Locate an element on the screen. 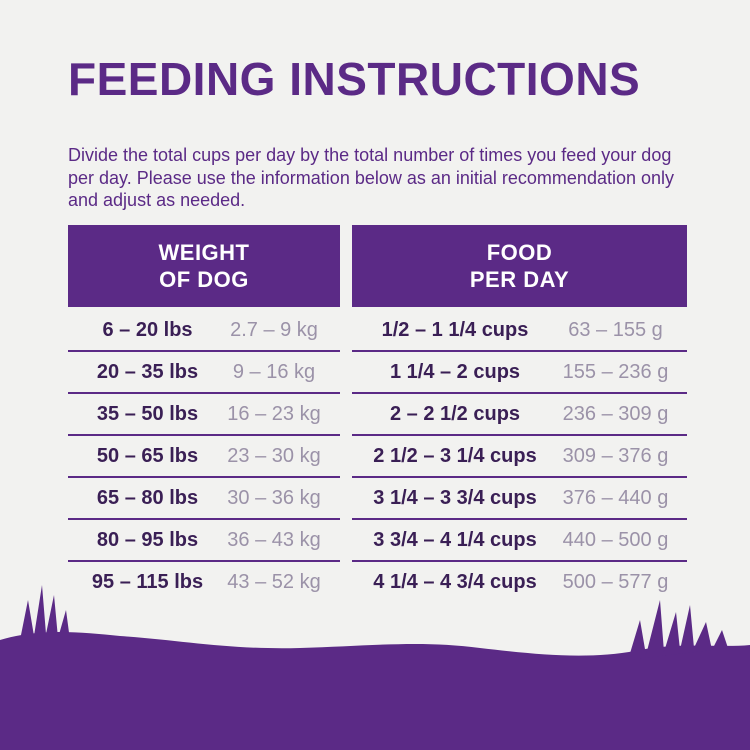 Image resolution: width=750 pixels, height=750 pixels. food-grams: 63 – 155 g is located at coordinates (615, 330).